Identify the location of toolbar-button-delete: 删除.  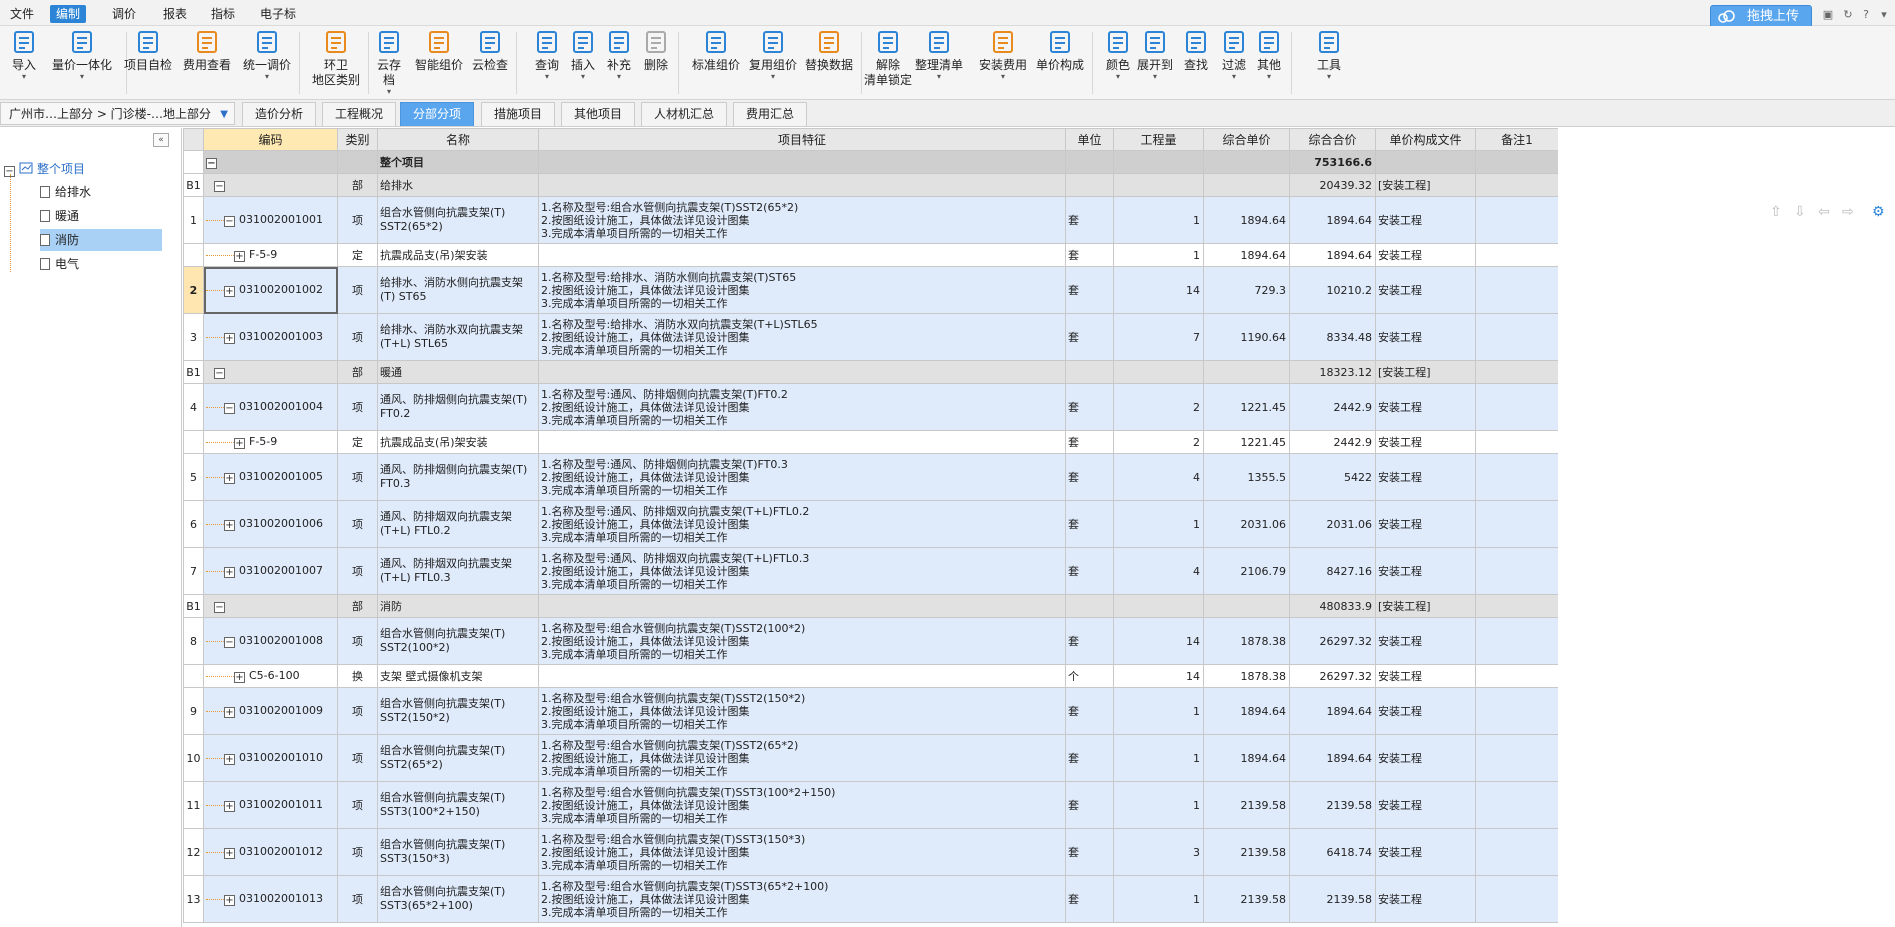
(656, 51).